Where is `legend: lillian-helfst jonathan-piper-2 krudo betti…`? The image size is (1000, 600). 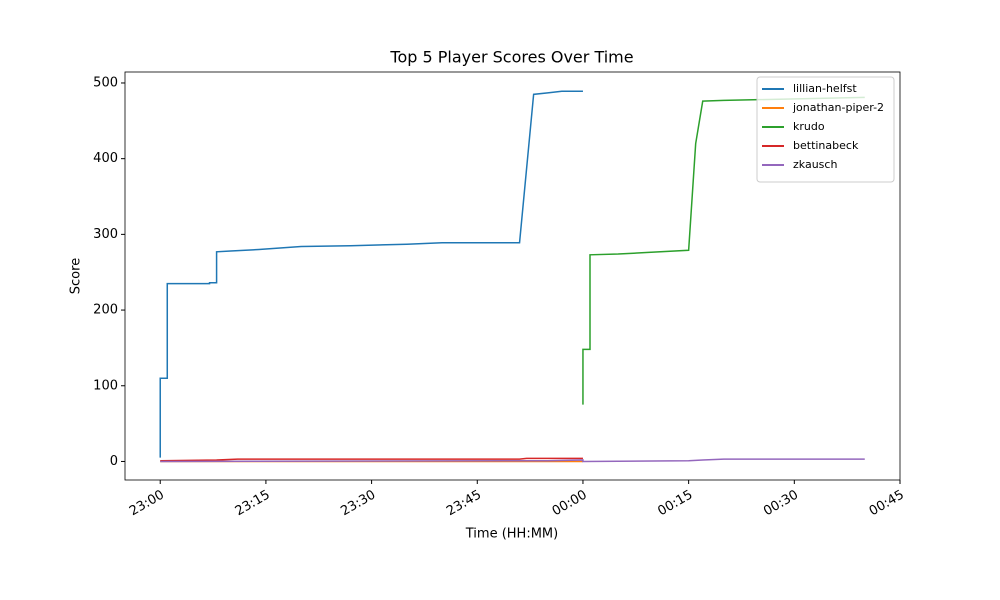 legend: lillian-helfst jonathan-piper-2 krudo betti… is located at coordinates (825, 129).